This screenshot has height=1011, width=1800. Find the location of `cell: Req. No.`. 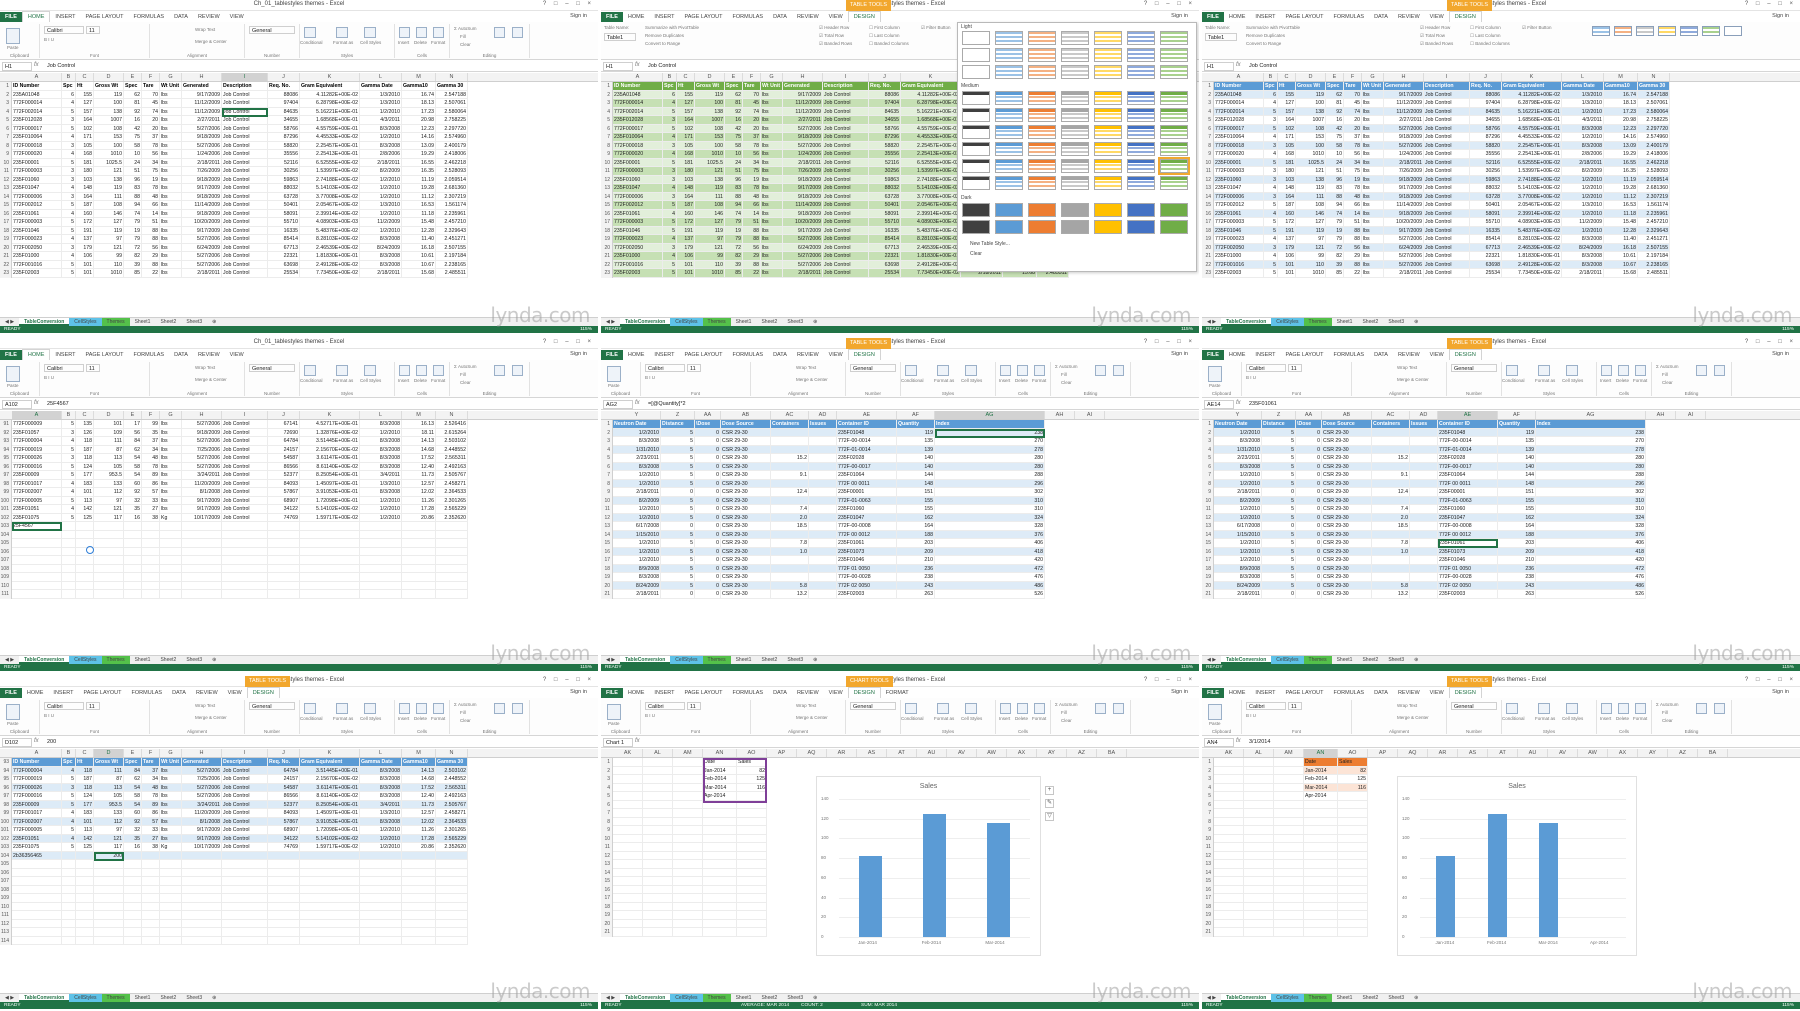

cell: Req. No. is located at coordinates (885, 86).